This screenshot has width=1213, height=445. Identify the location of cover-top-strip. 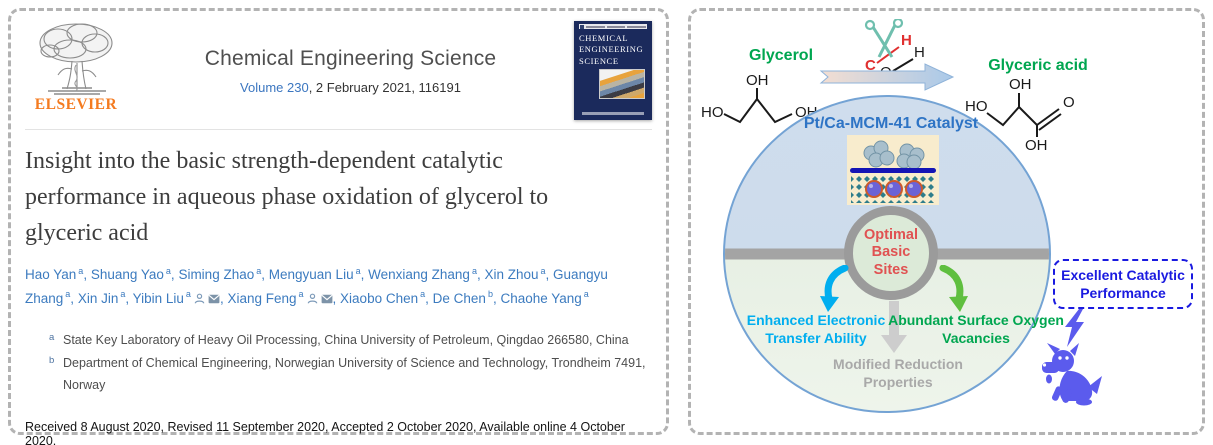
(613, 26).